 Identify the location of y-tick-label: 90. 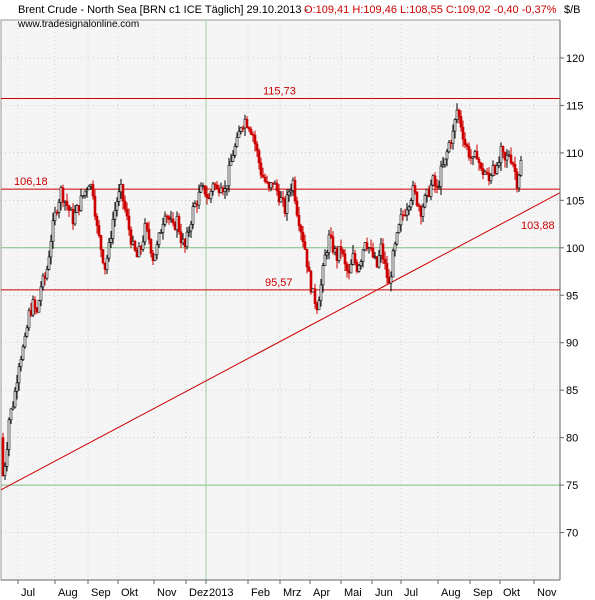
(572, 344).